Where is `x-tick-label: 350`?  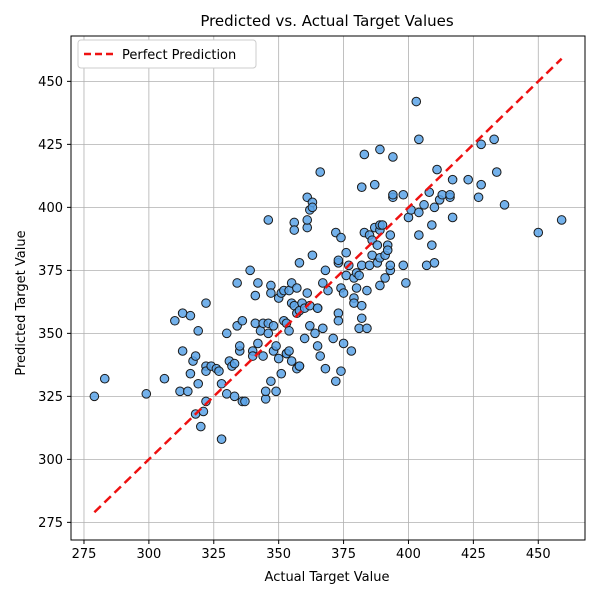
x-tick-label: 350 is located at coordinates (278, 554).